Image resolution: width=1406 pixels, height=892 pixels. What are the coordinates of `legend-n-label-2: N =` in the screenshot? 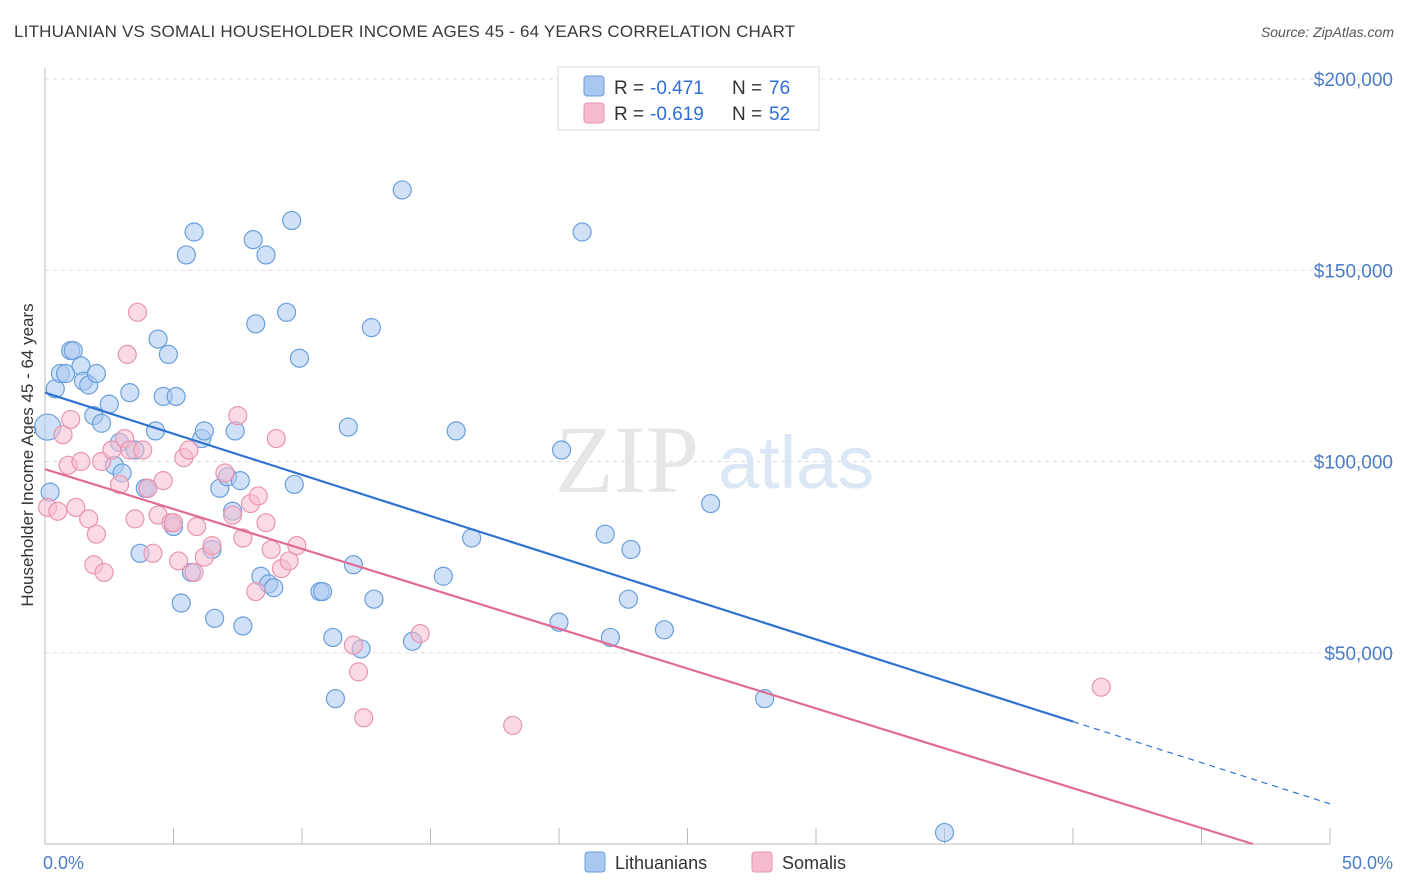 It's located at (747, 114).